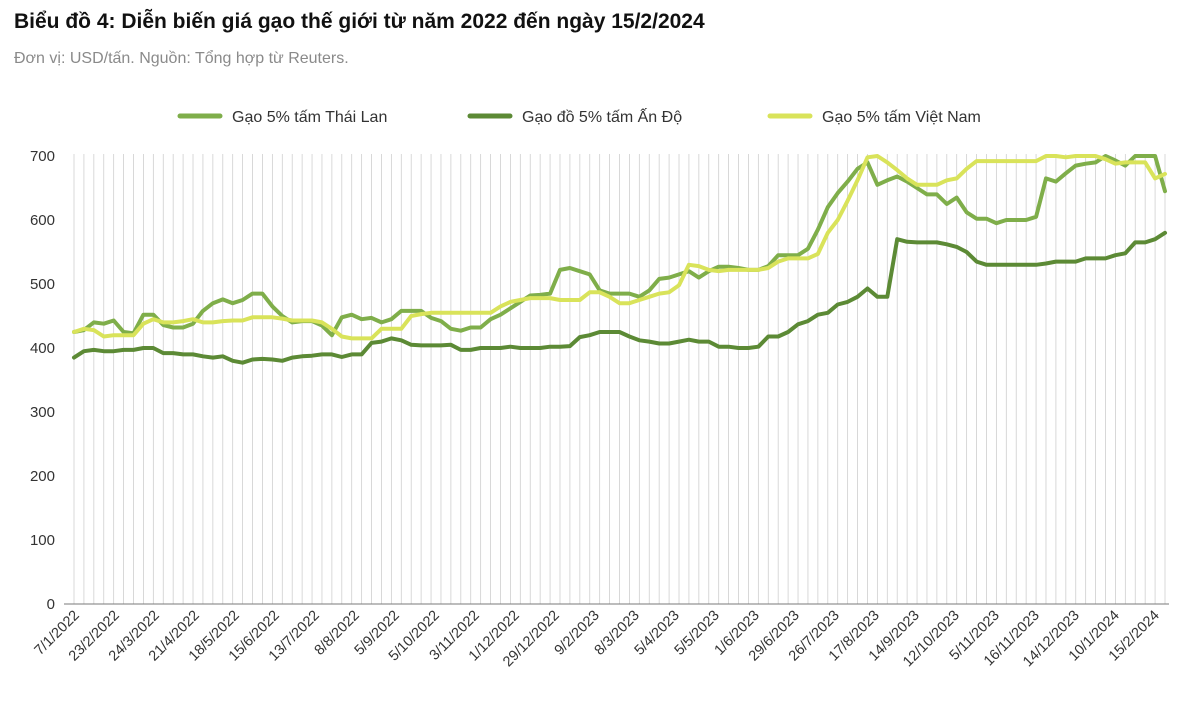 Image resolution: width=1200 pixels, height=702 pixels. Describe the element at coordinates (309, 117) in the screenshot. I see `legend-label-1: Gạo 5% tấm Thái Lan` at that location.